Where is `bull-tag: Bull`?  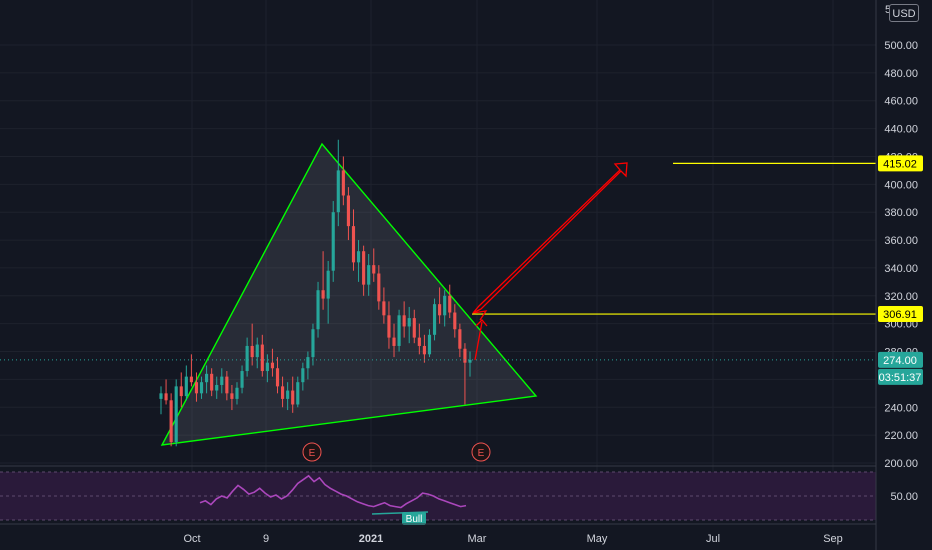 bull-tag: Bull is located at coordinates (414, 519).